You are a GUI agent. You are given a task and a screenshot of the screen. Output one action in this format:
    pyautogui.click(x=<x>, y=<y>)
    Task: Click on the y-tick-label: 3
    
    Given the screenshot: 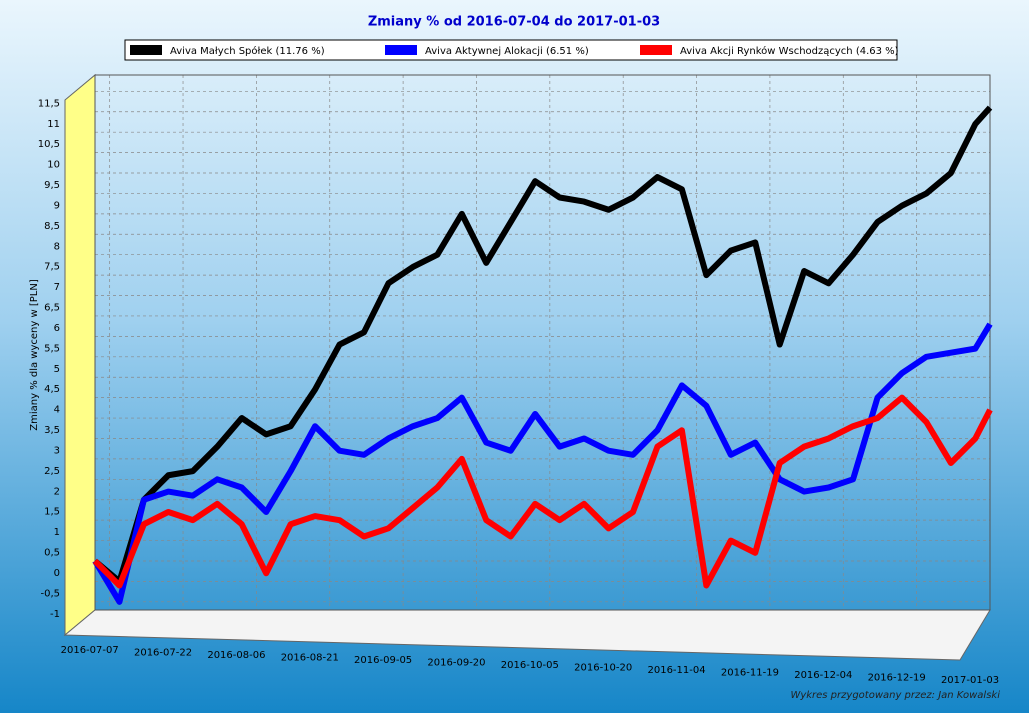 What is the action you would take?
    pyautogui.click(x=57, y=450)
    